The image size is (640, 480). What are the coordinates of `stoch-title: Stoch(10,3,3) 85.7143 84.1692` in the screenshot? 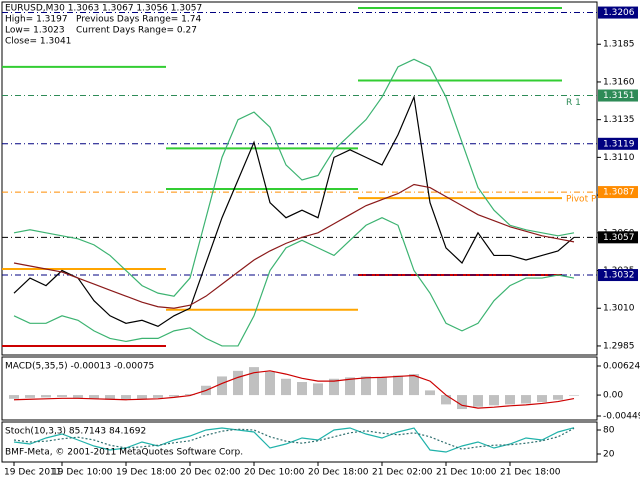 It's located at (75, 432).